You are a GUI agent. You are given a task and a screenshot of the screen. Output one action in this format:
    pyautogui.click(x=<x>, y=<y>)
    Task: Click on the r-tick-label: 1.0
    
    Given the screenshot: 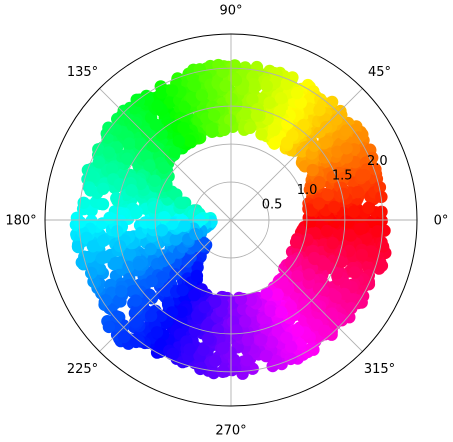 What is the action you would take?
    pyautogui.click(x=307, y=190)
    